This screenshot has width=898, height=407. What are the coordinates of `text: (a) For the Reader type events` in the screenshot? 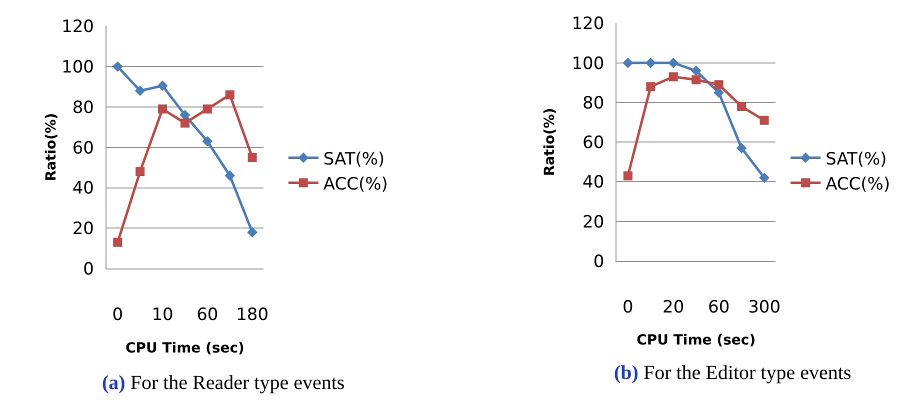 It's located at (223, 383).